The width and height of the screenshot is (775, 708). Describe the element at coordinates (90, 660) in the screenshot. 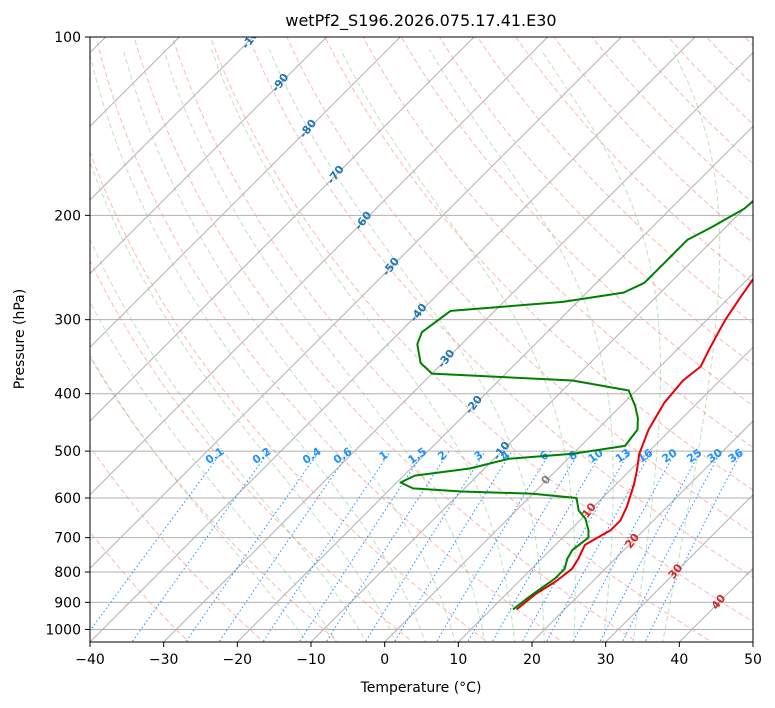

I see `x-tick-label: −40` at that location.